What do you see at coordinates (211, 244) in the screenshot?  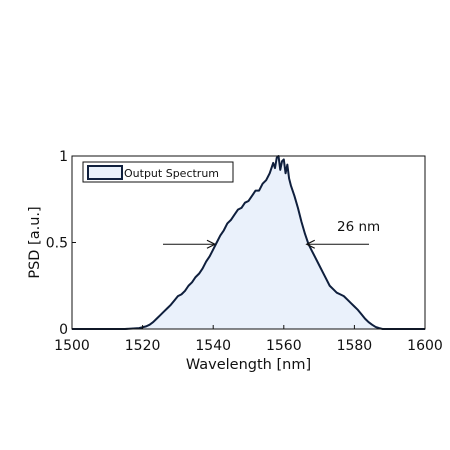 I see `arrow-left-head` at bounding box center [211, 244].